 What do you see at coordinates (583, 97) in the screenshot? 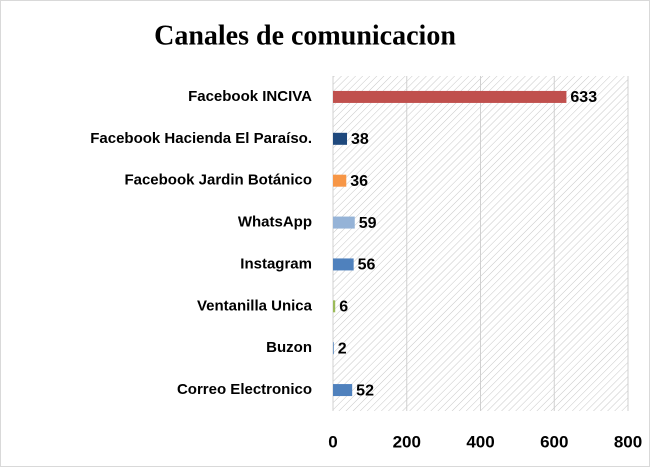
I see `data-label: 633` at bounding box center [583, 97].